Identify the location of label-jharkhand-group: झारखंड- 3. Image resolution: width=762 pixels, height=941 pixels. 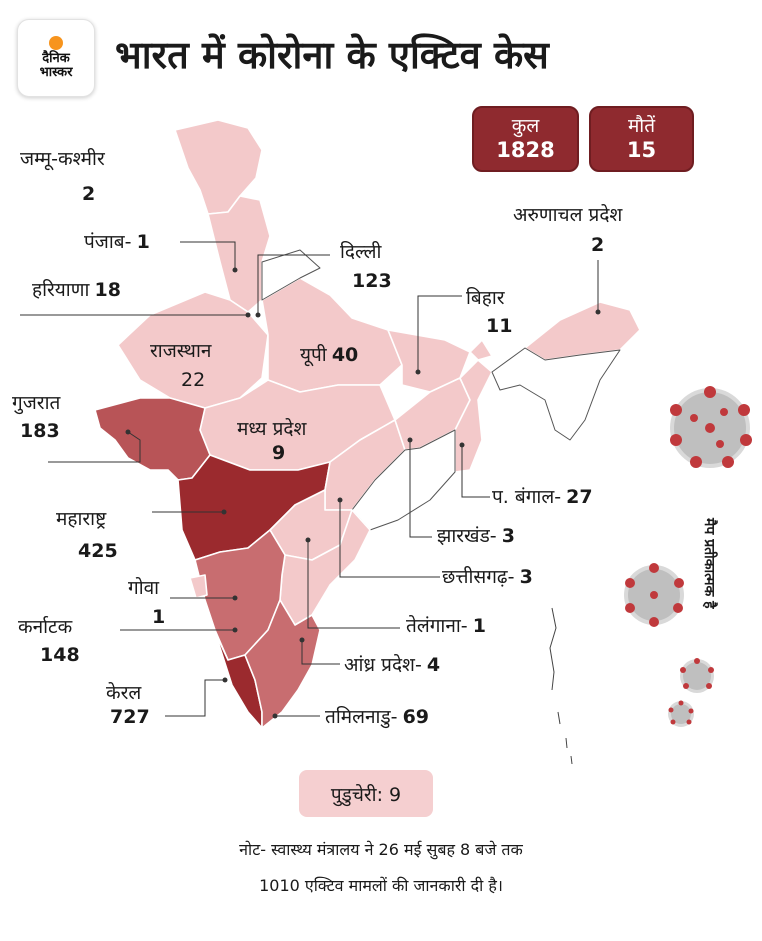
(476, 536).